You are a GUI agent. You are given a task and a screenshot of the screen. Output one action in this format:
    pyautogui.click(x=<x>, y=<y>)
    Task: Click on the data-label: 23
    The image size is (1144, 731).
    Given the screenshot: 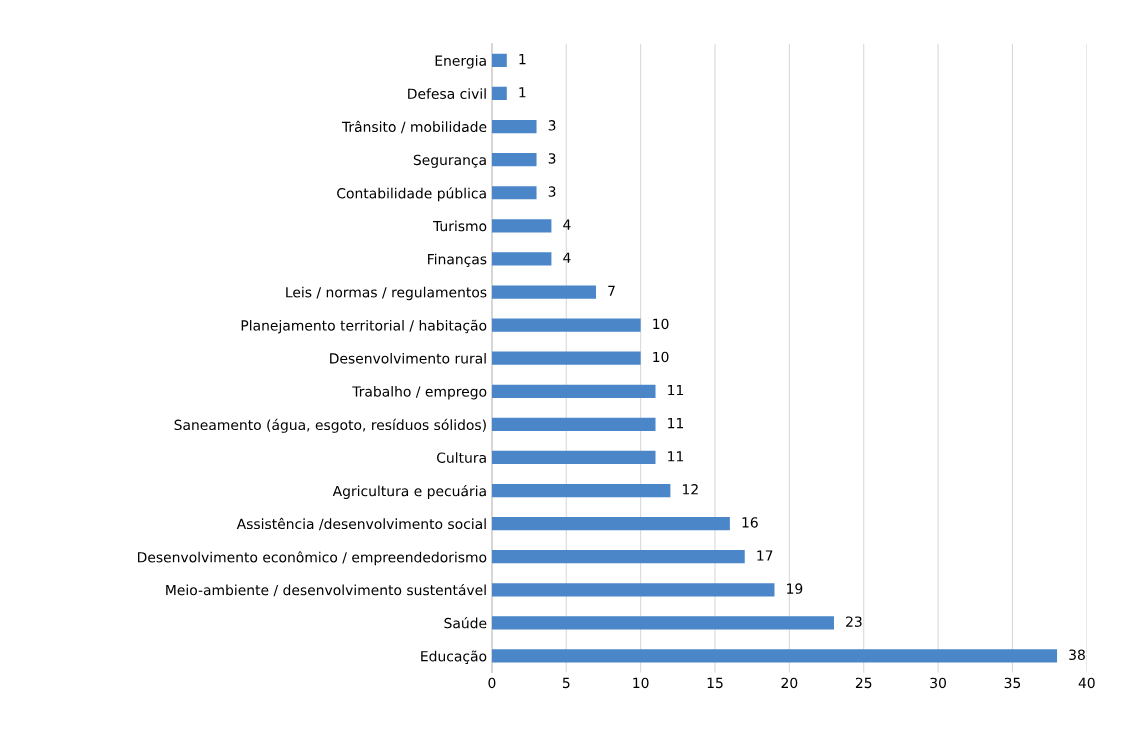 What is the action you would take?
    pyautogui.click(x=854, y=621)
    